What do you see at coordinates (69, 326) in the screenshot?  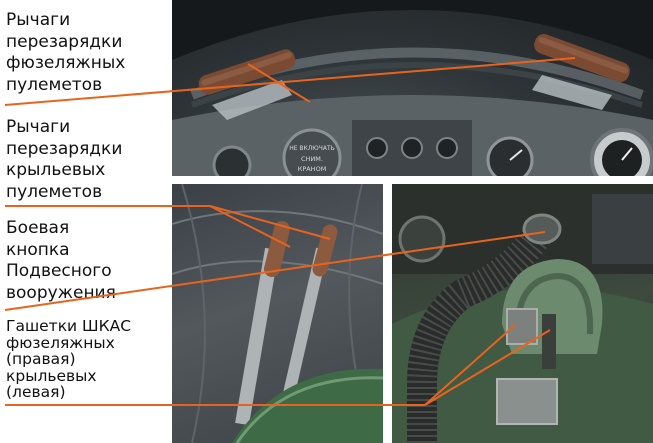 I see `label-line: Гашетки ШКАС` at bounding box center [69, 326].